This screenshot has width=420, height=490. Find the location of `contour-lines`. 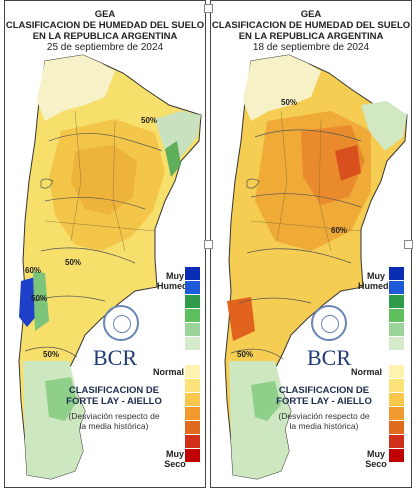

contour-lines is located at coordinates (296, 244).